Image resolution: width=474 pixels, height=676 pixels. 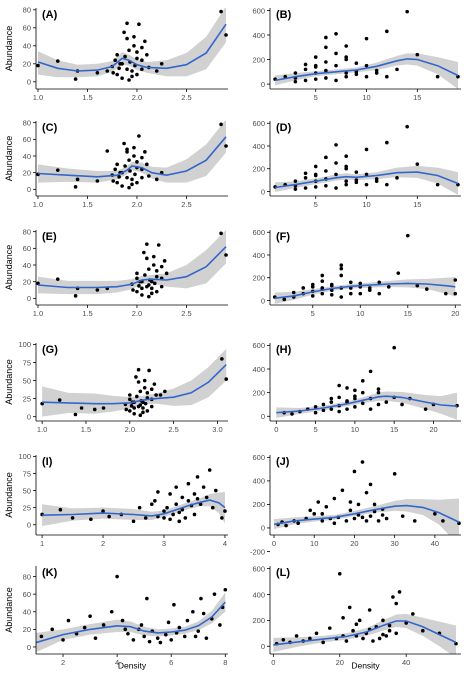 What do you see at coordinates (27, 139) in the screenshot?
I see `y-tick-label: 60` at bounding box center [27, 139].